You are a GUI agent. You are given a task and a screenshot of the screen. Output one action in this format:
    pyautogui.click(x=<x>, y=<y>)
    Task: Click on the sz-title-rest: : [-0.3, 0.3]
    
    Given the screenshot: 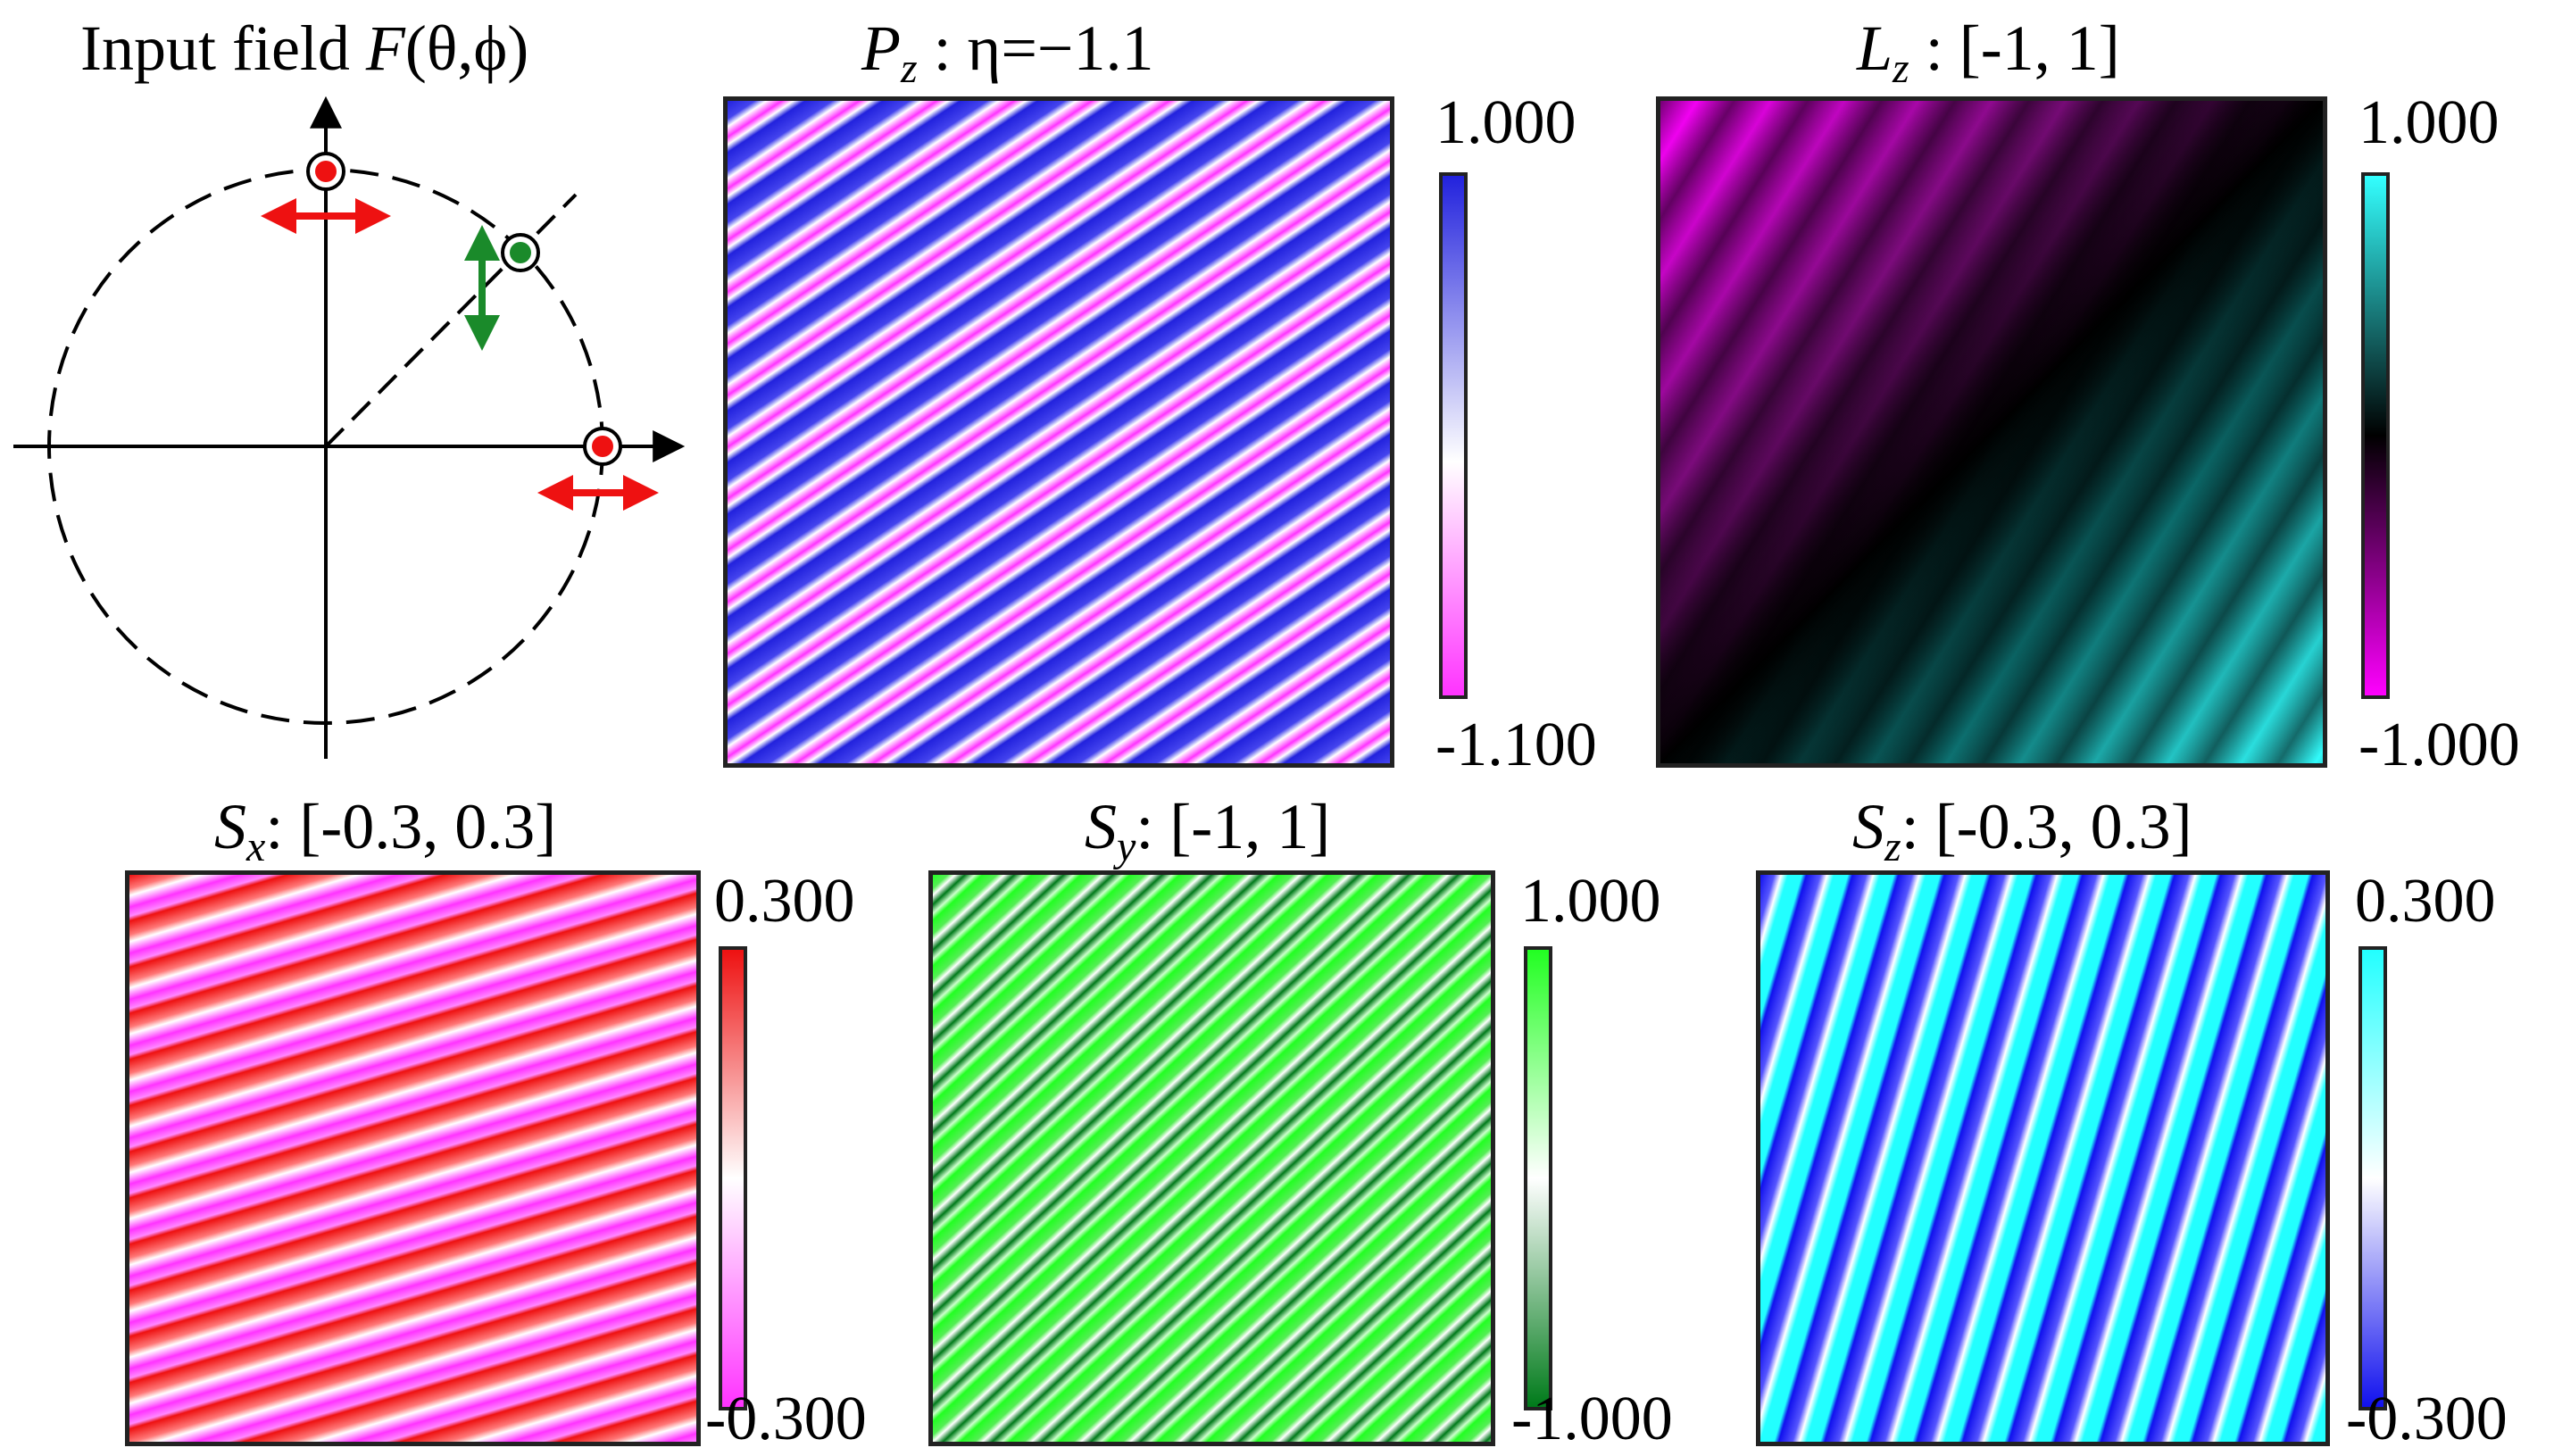 What is the action you would take?
    pyautogui.click(x=2046, y=827)
    